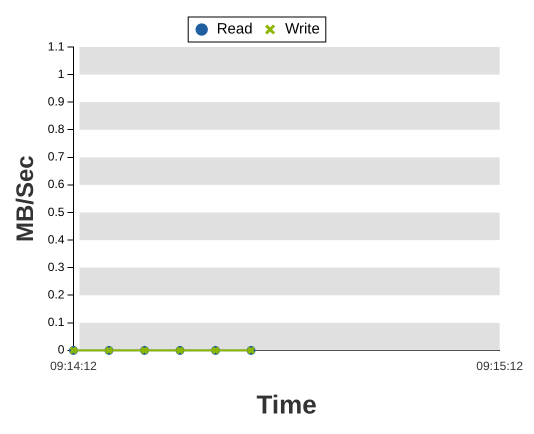  What do you see at coordinates (26, 198) in the screenshot?
I see `y-axis-title: MB/Sec` at bounding box center [26, 198].